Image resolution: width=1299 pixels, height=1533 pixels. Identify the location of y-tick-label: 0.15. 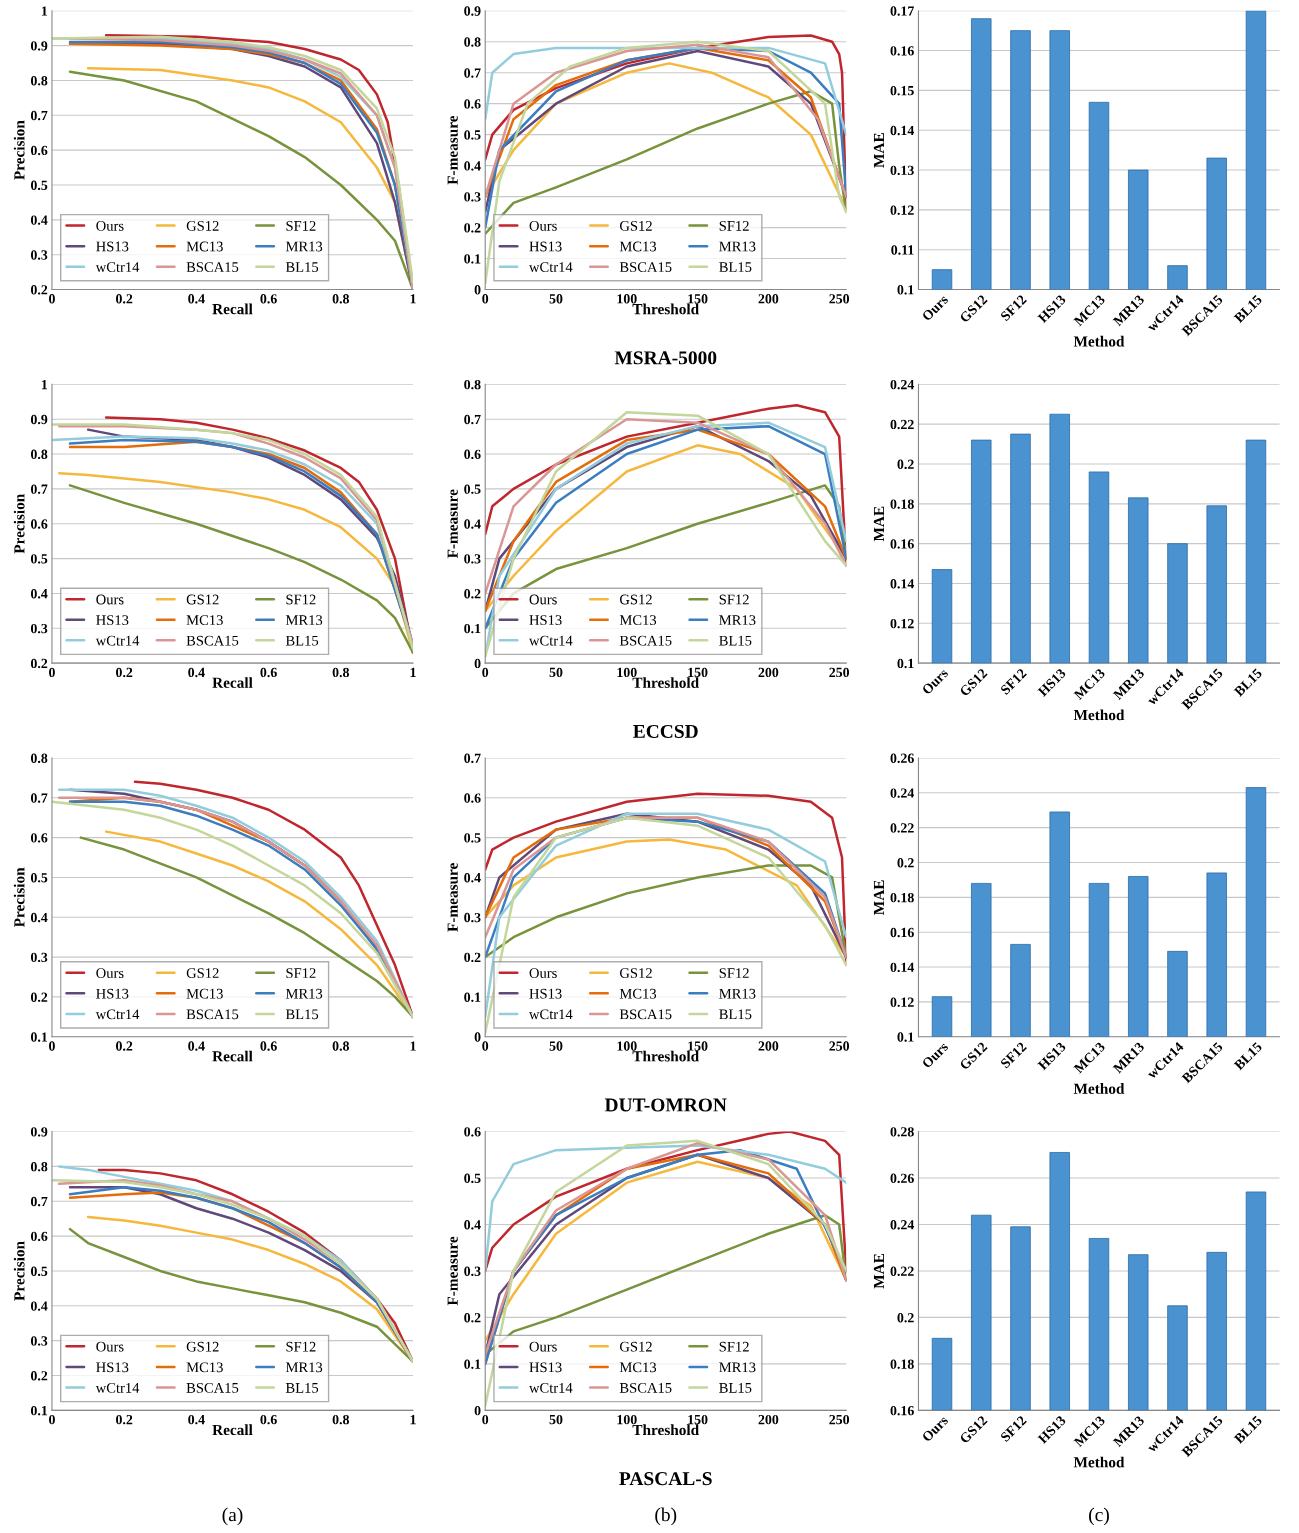
(902, 90).